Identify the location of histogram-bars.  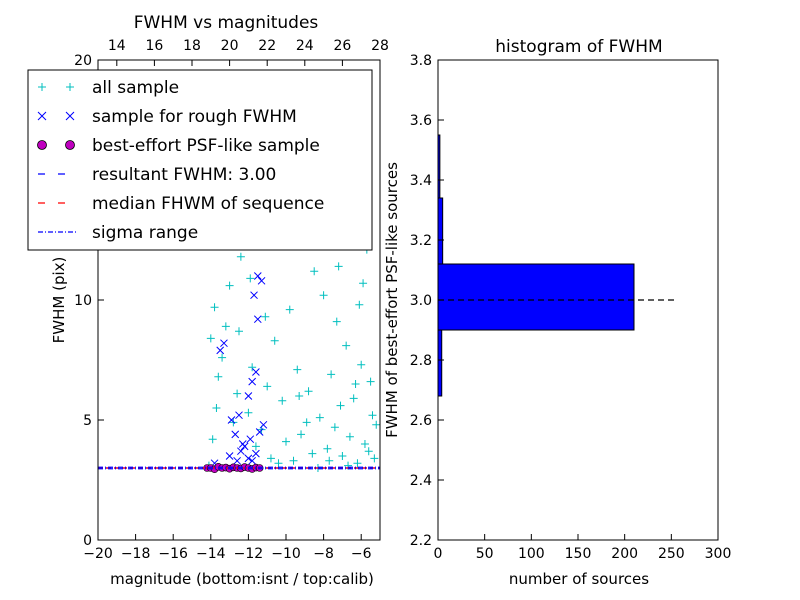
(536, 265).